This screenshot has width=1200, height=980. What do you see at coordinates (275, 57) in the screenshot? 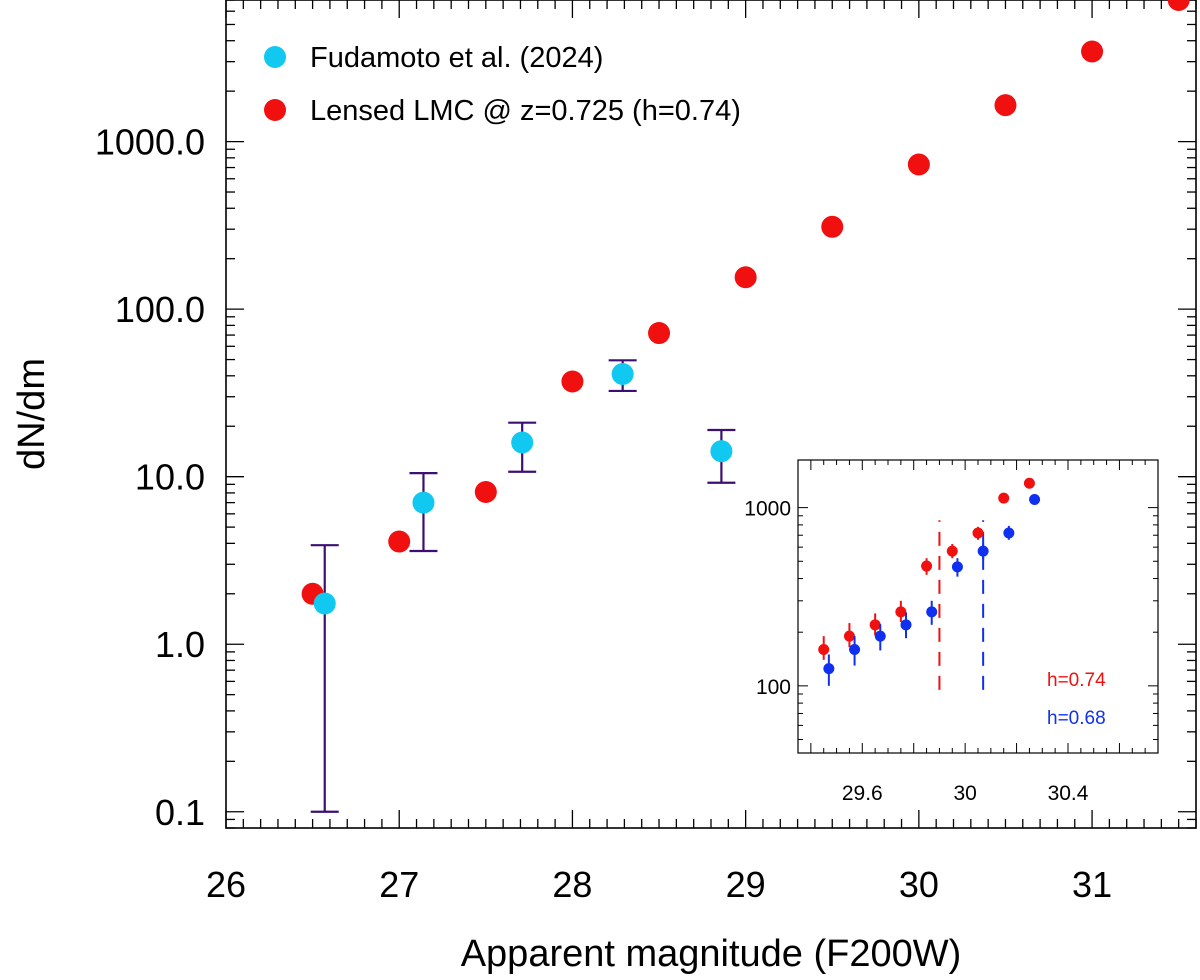
I see `legend-marker-fudamoto` at bounding box center [275, 57].